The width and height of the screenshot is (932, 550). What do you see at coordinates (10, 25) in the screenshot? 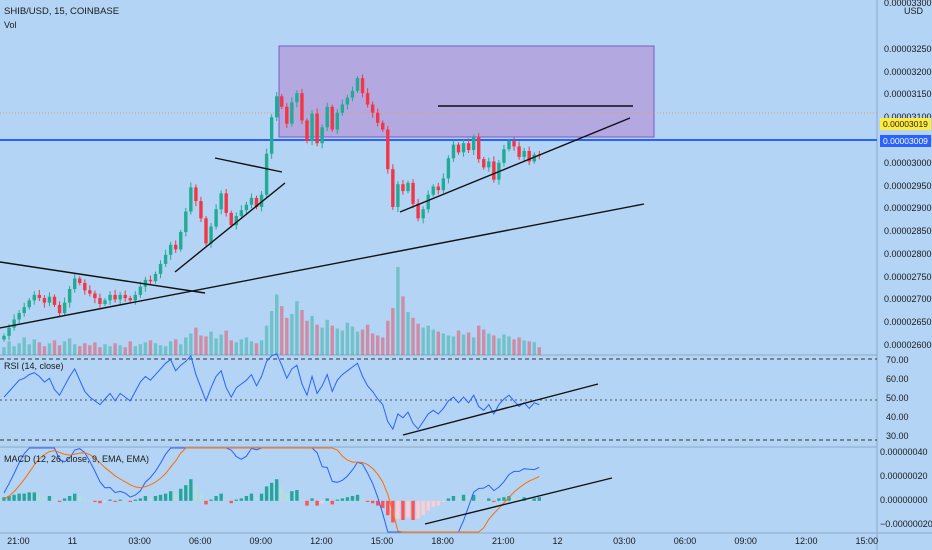
I see `volume-label: Vol` at bounding box center [10, 25].